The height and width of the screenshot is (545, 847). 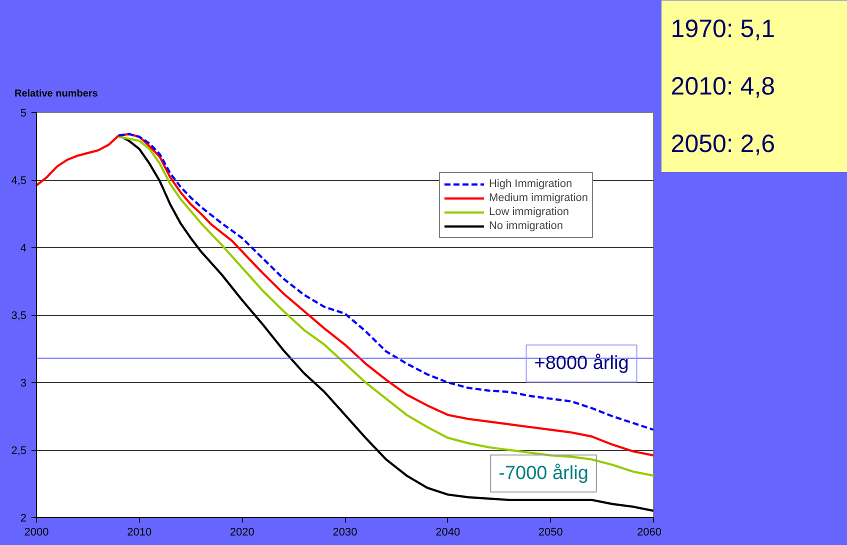 I want to click on y-tick-label: 4,5, so click(x=19, y=181).